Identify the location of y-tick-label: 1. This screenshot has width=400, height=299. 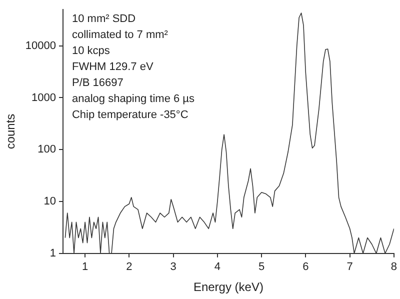
(53, 253).